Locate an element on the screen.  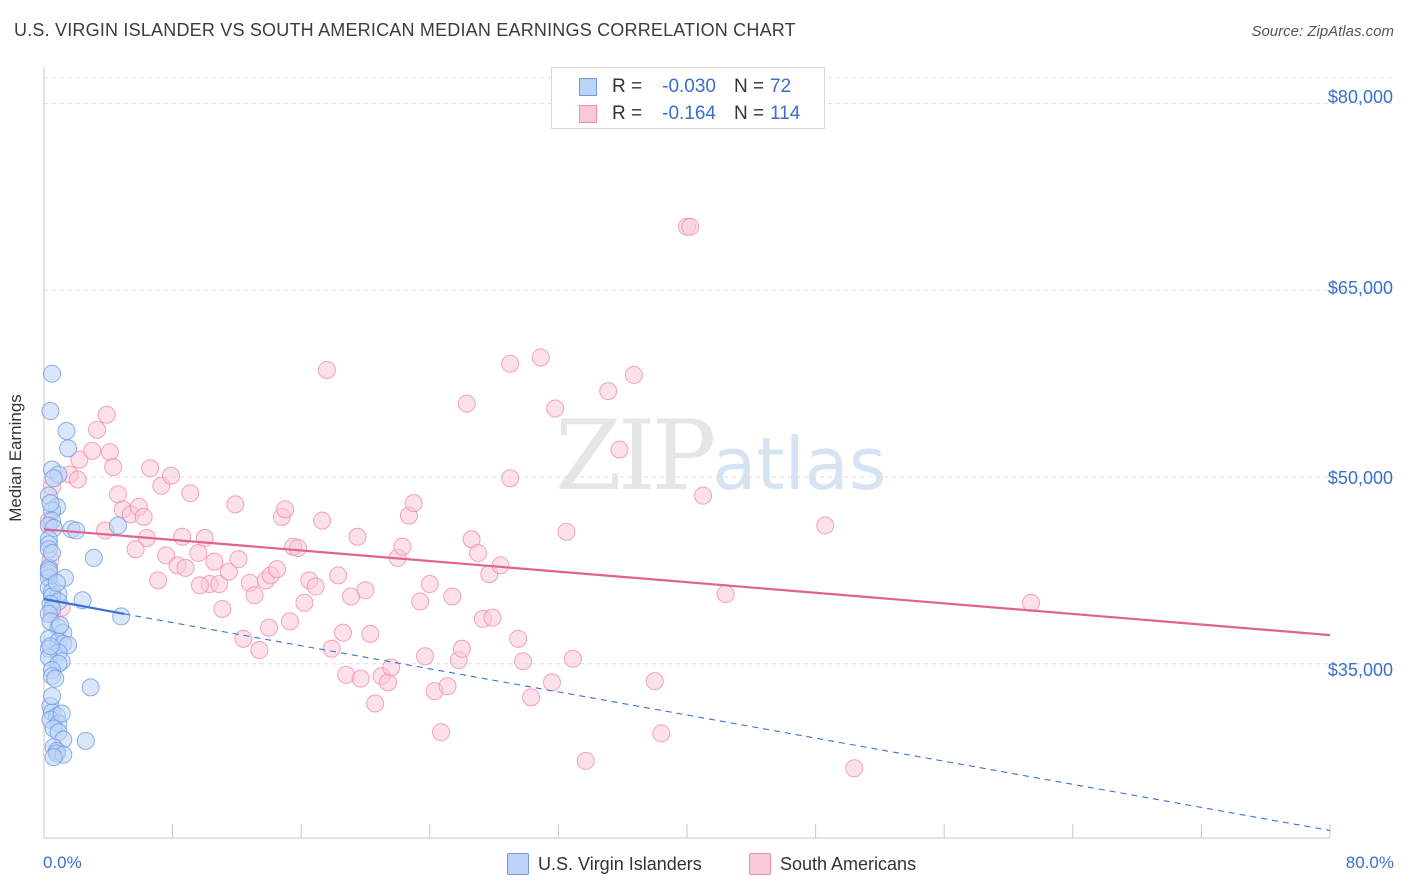
legend-swatch-pink is located at coordinates (760, 864).